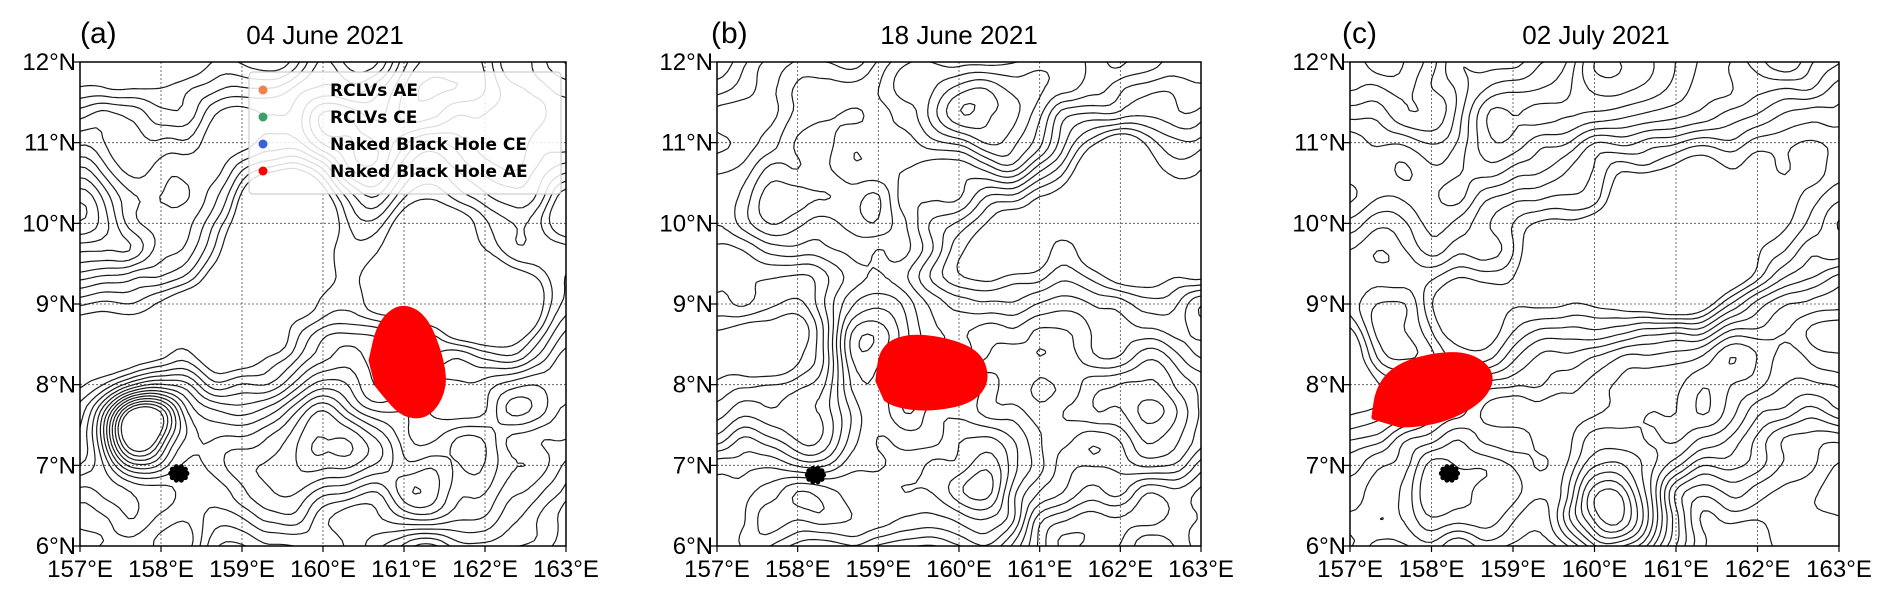 The height and width of the screenshot is (595, 1892). What do you see at coordinates (428, 145) in the screenshot?
I see `legend-label: Naked Black Hole CE` at bounding box center [428, 145].